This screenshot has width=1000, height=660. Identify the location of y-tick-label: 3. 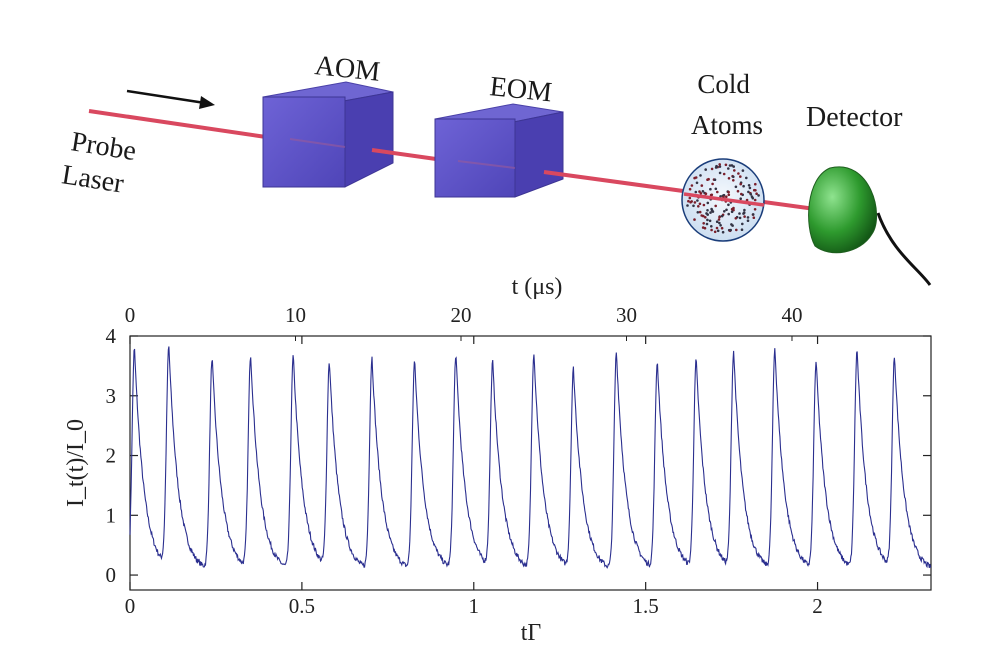
(111, 396).